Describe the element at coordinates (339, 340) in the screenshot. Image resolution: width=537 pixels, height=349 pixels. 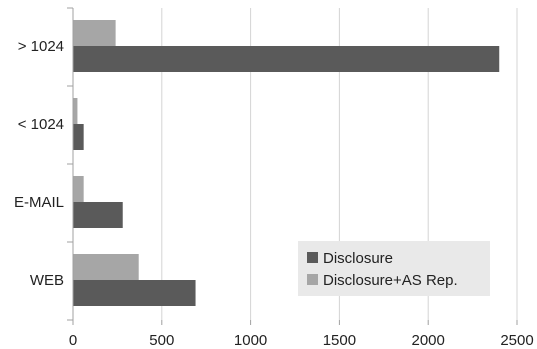
I see `x-tick-label: 1500` at that location.